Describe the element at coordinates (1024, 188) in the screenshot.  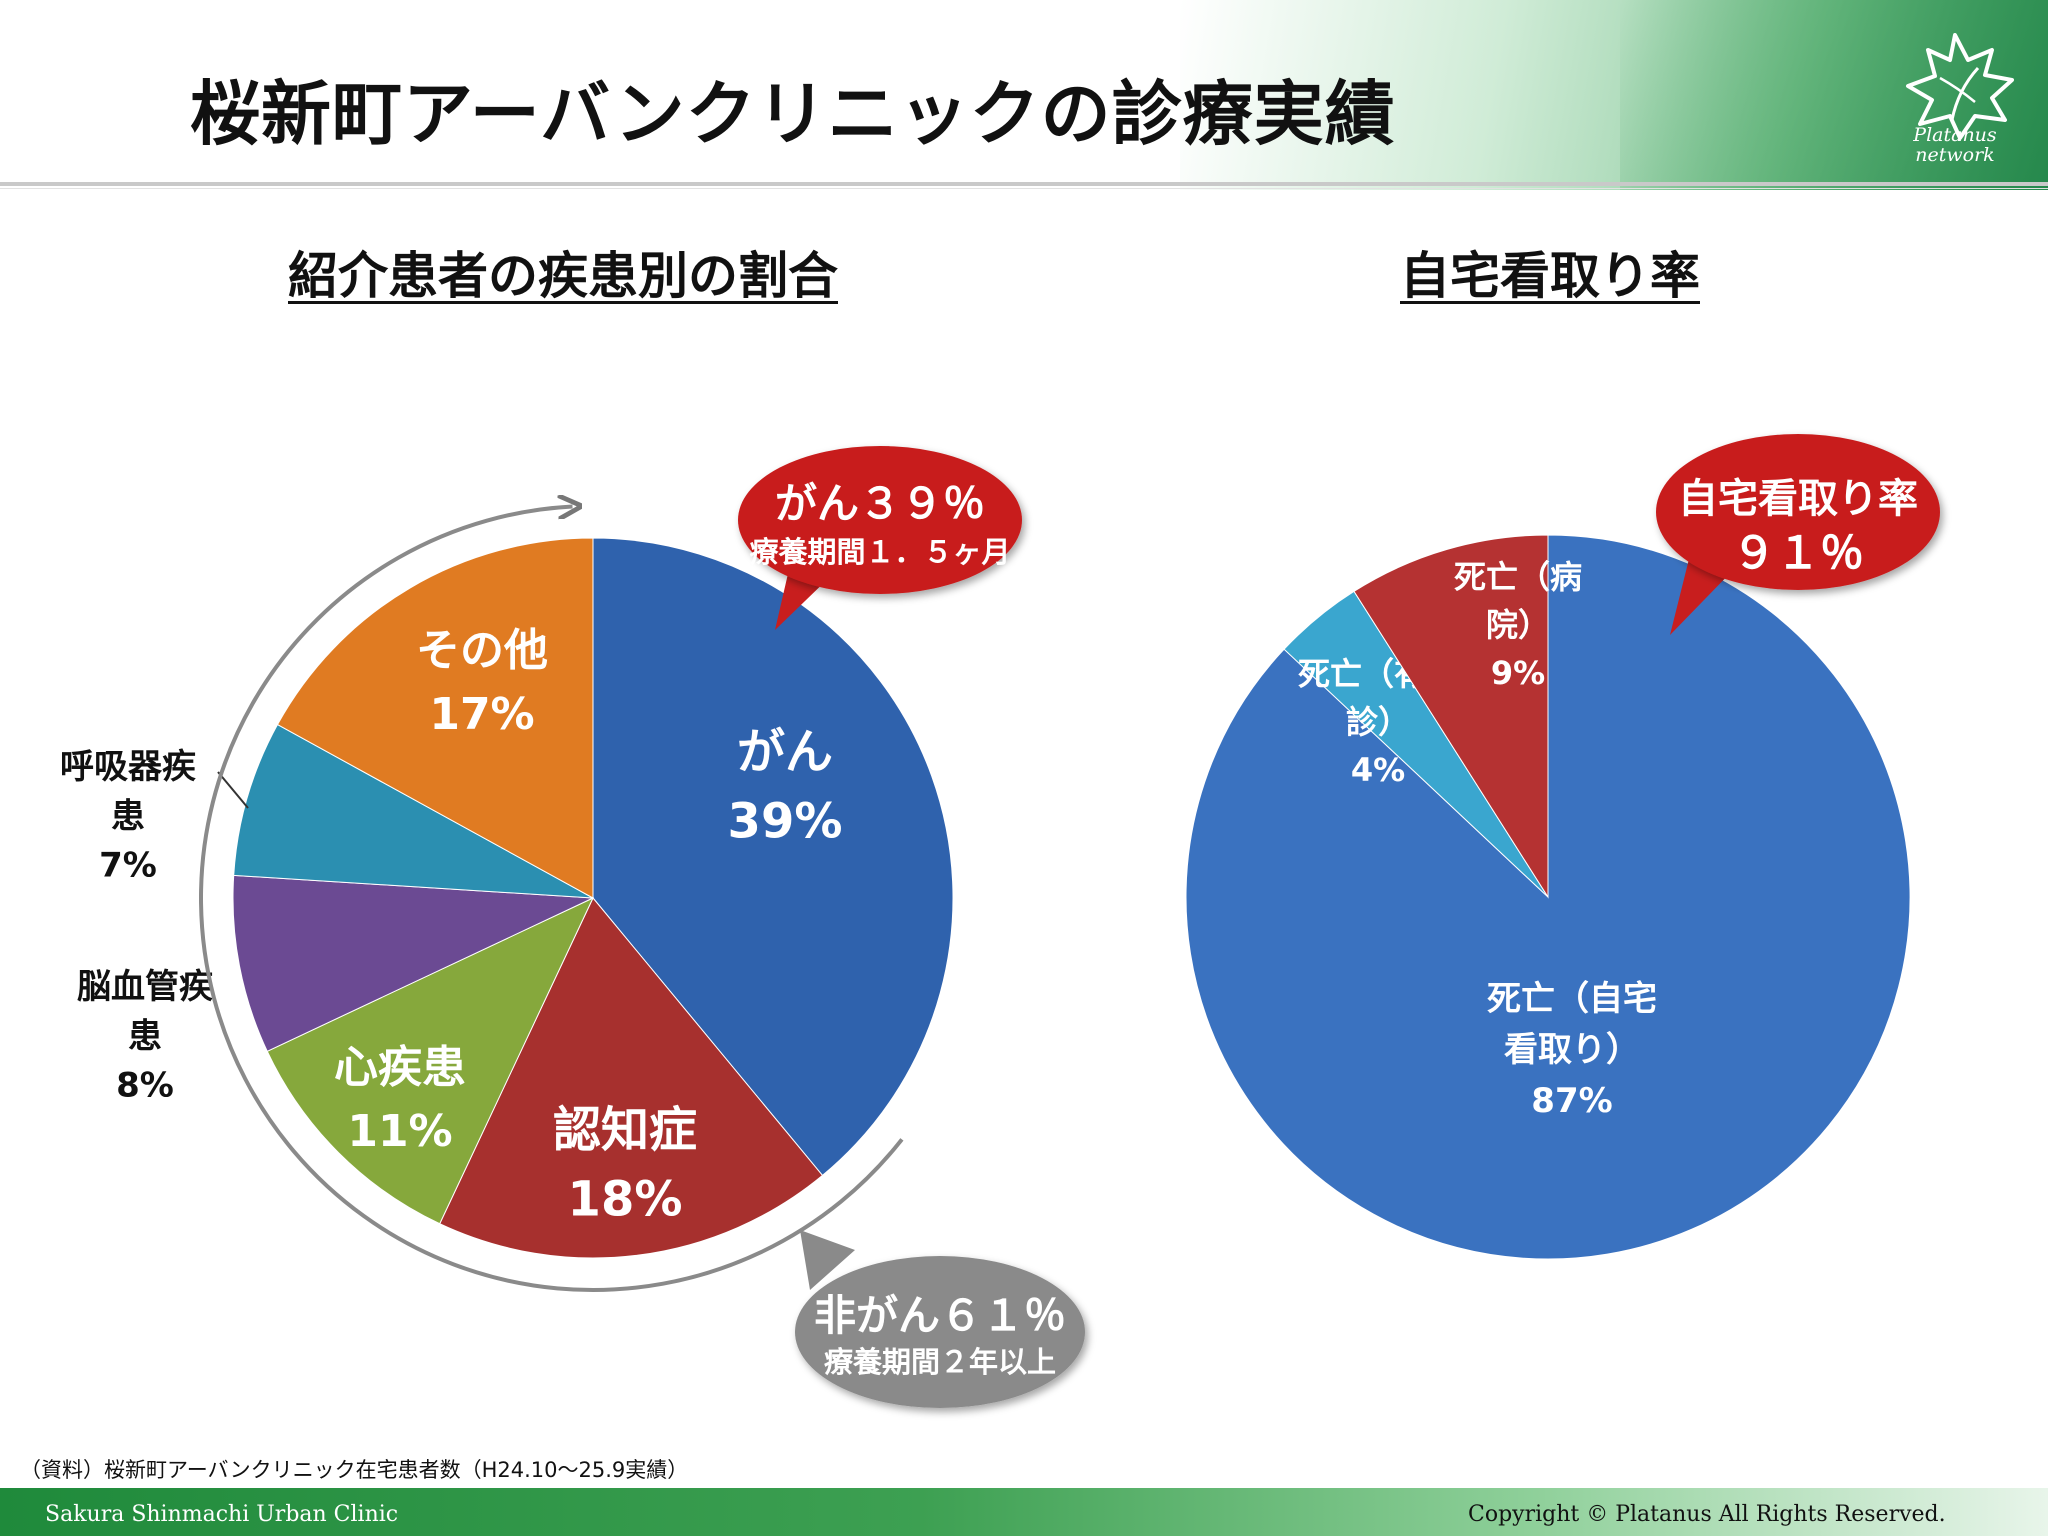
I see `header-divider-thin` at that location.